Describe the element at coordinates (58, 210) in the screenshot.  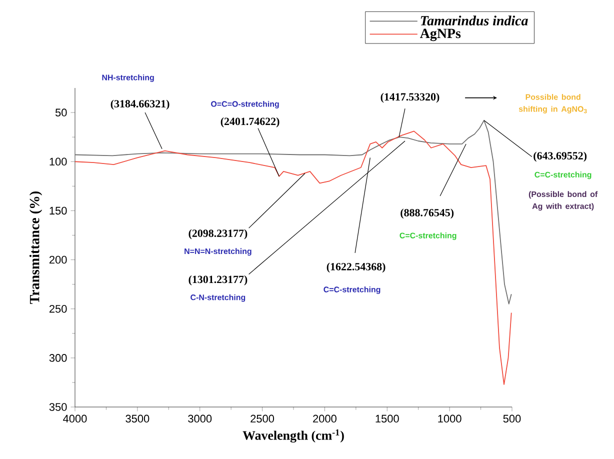
I see `y-tick-label: 150` at that location.